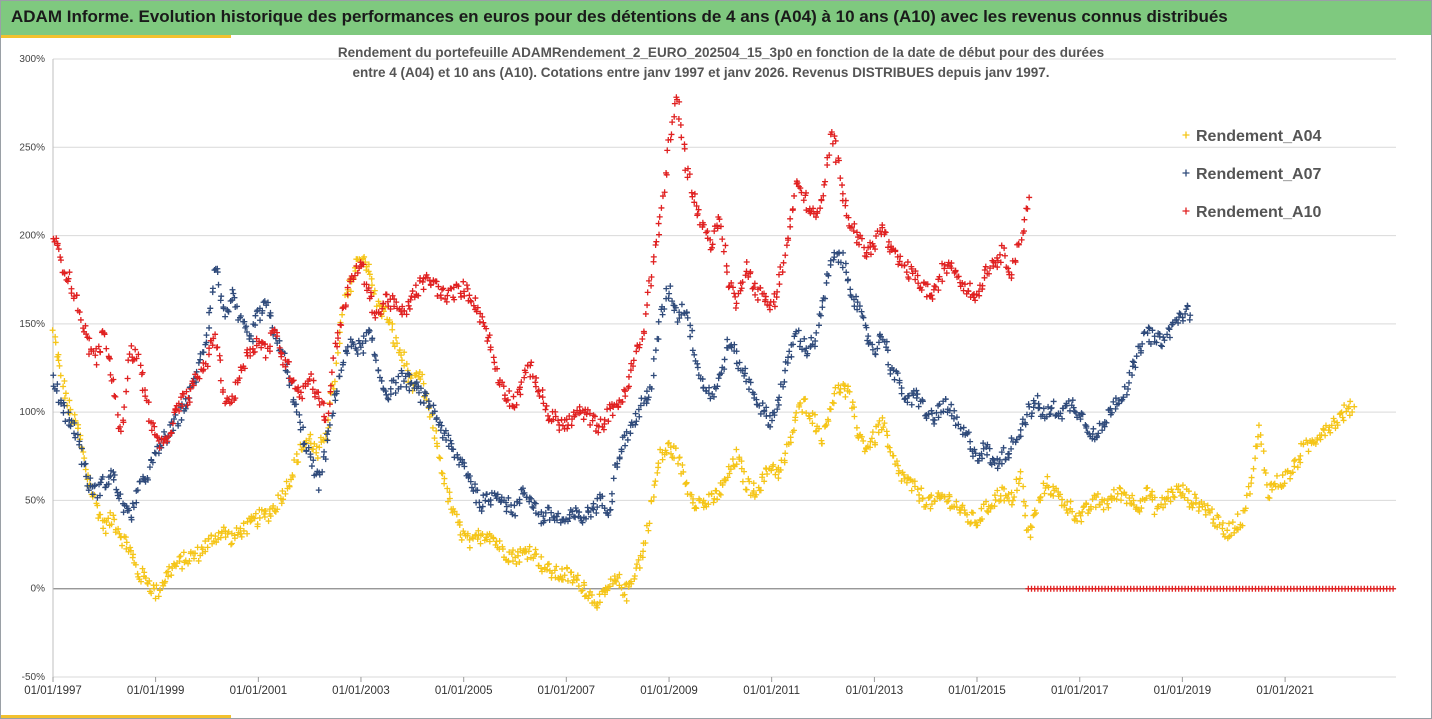 The image size is (1432, 719). I want to click on x-tick-label: 01/01/2003, so click(361, 691).